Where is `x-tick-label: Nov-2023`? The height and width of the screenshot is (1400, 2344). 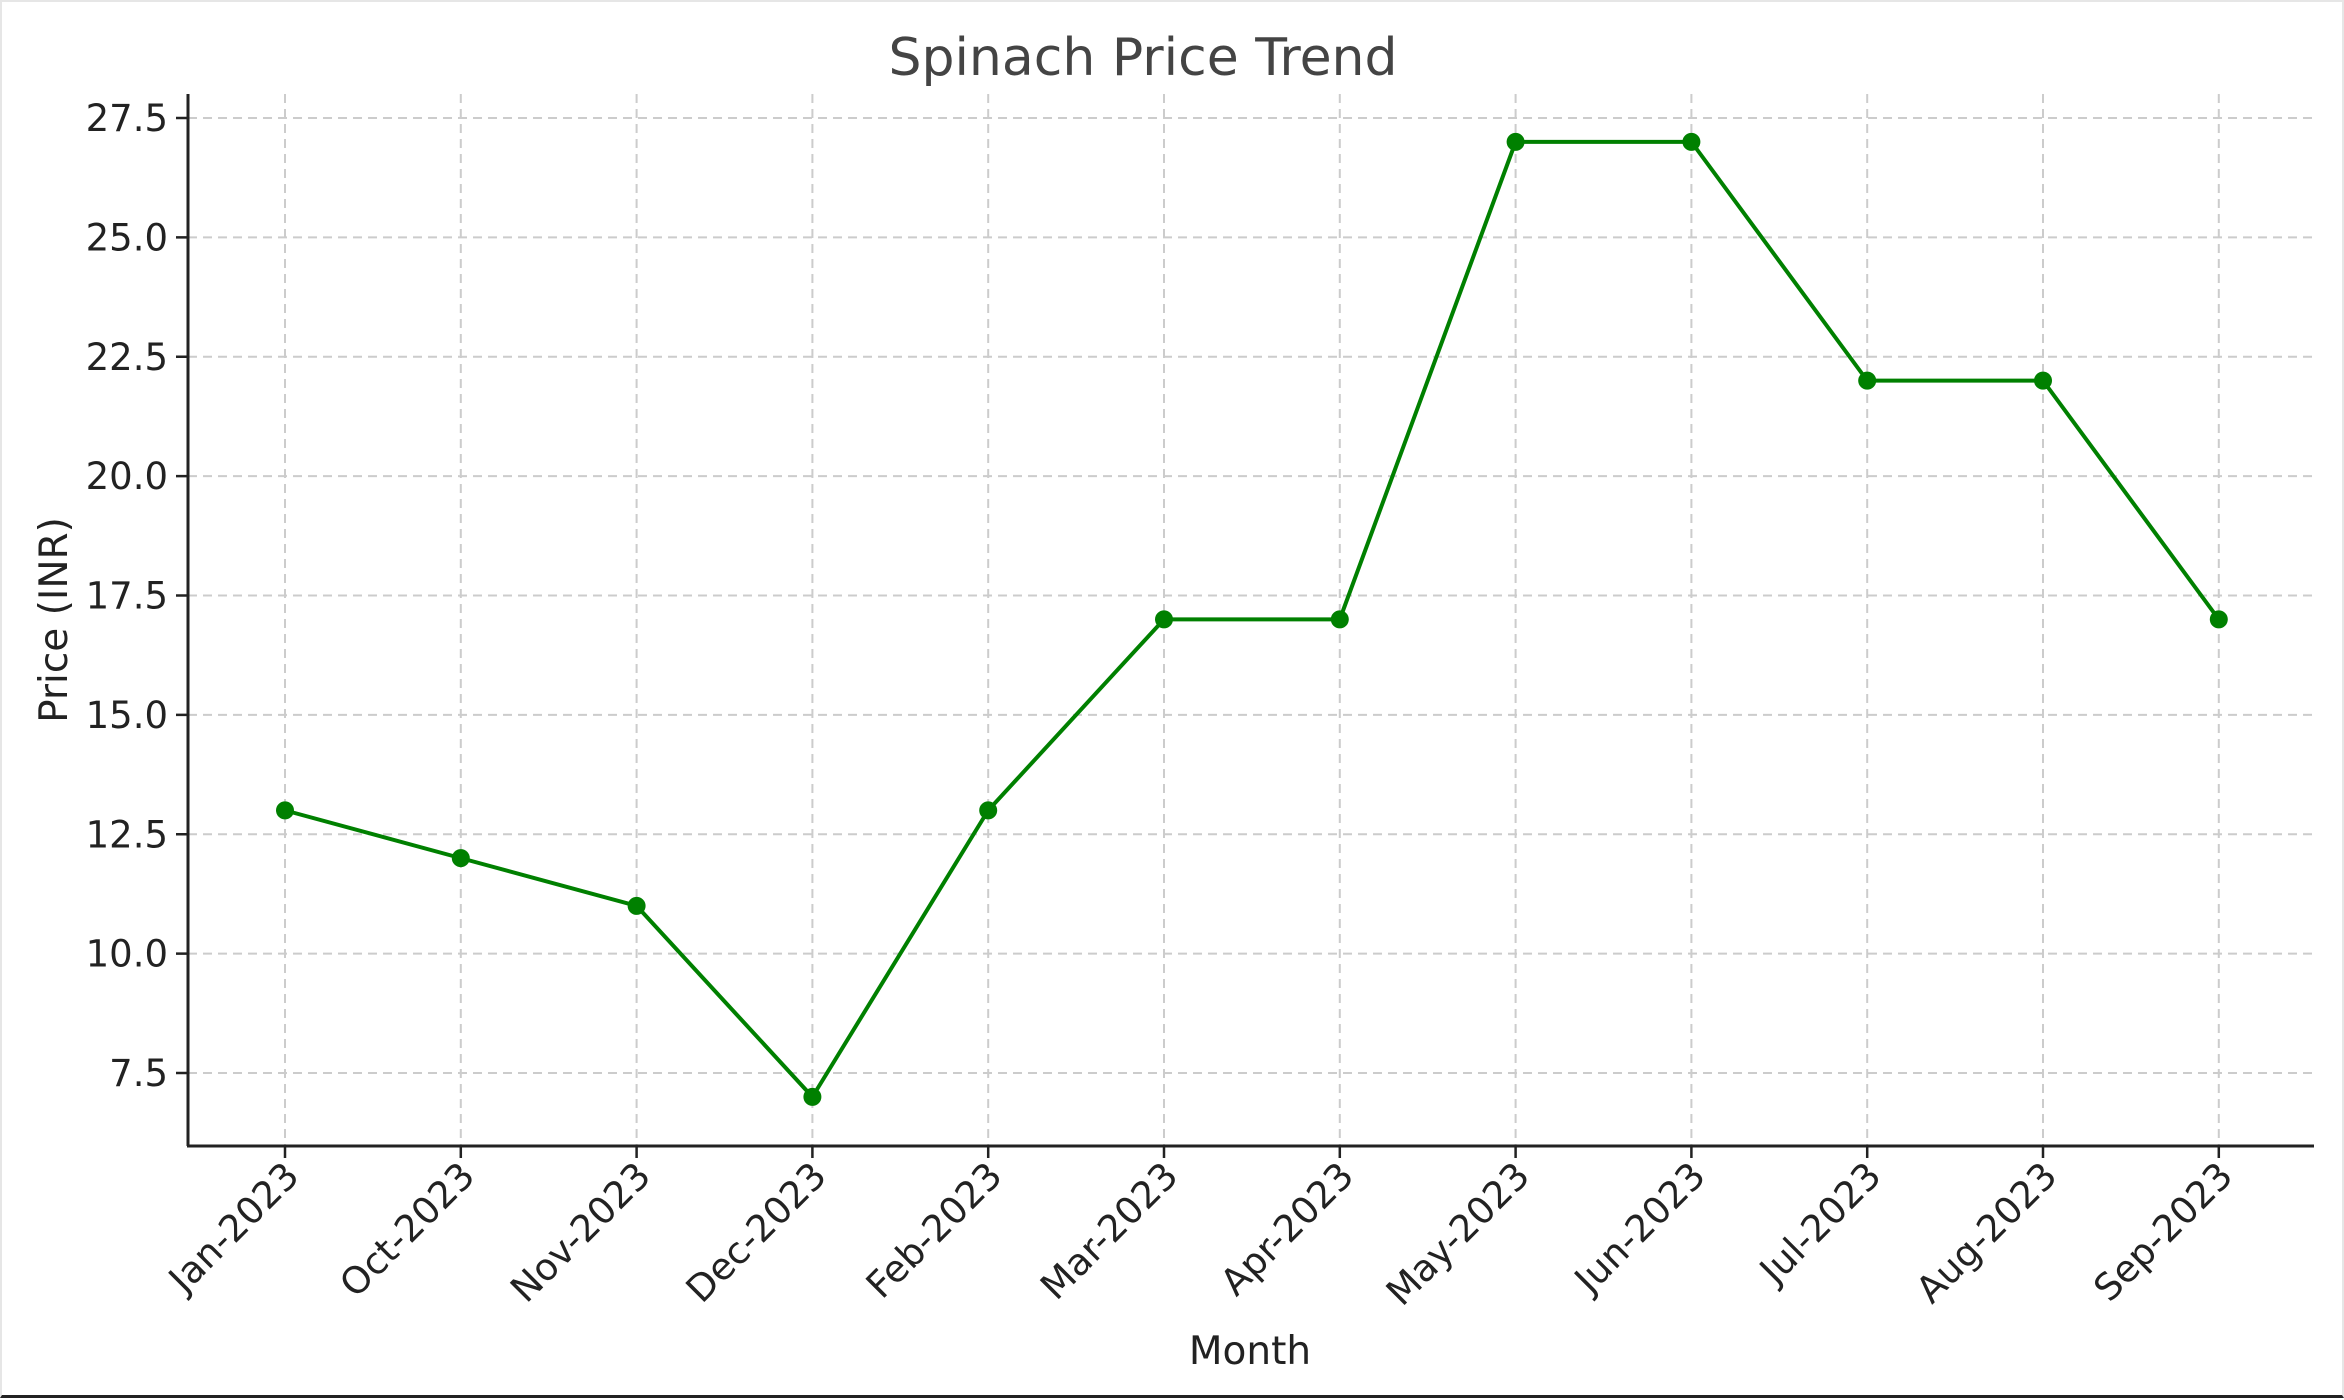 x-tick-label: Nov-2023 is located at coordinates (580, 1232).